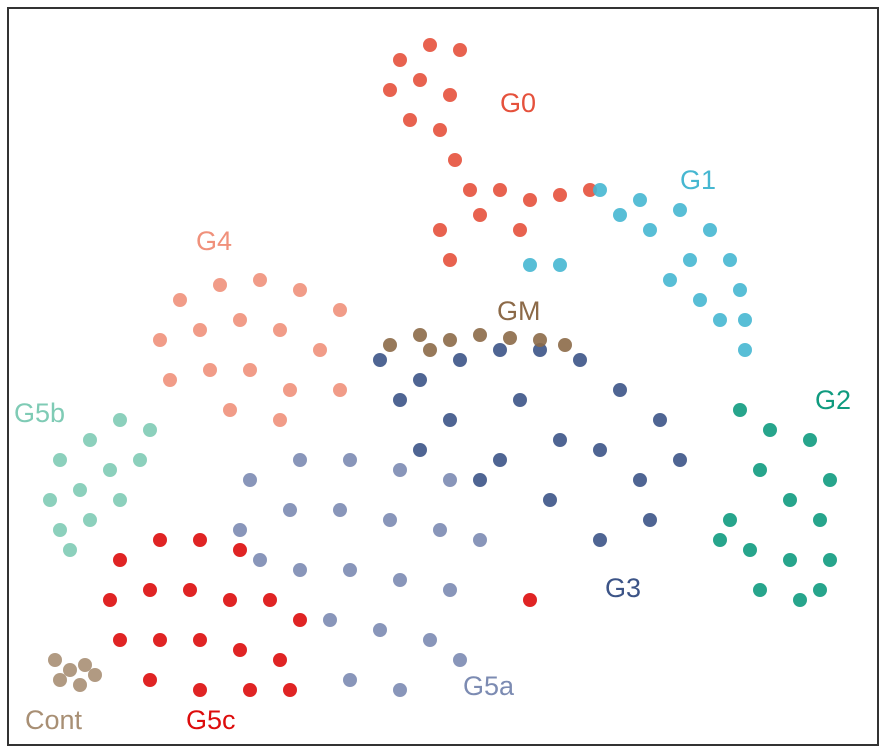 The width and height of the screenshot is (888, 754). What do you see at coordinates (623, 588) in the screenshot?
I see `cluster-label: G3` at bounding box center [623, 588].